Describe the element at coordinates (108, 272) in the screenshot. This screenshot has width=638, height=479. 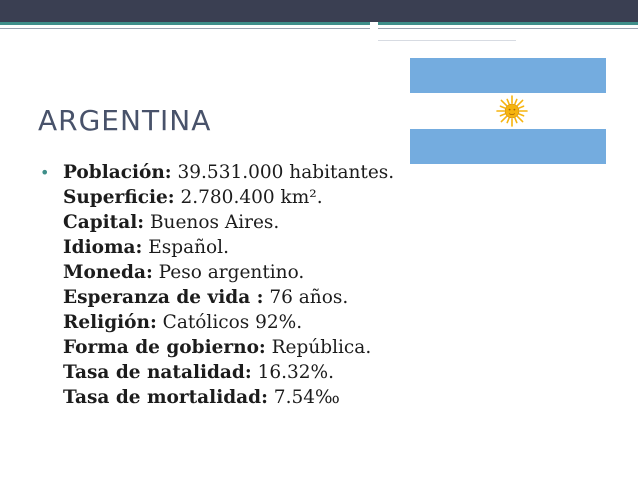
I see `fact-label: Moneda:` at that location.